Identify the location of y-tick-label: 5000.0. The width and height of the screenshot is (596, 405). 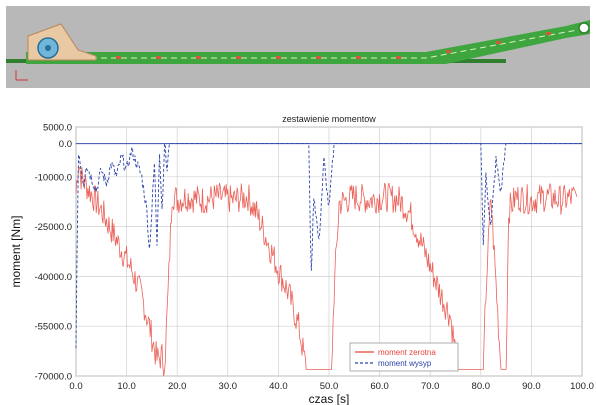
(57, 128).